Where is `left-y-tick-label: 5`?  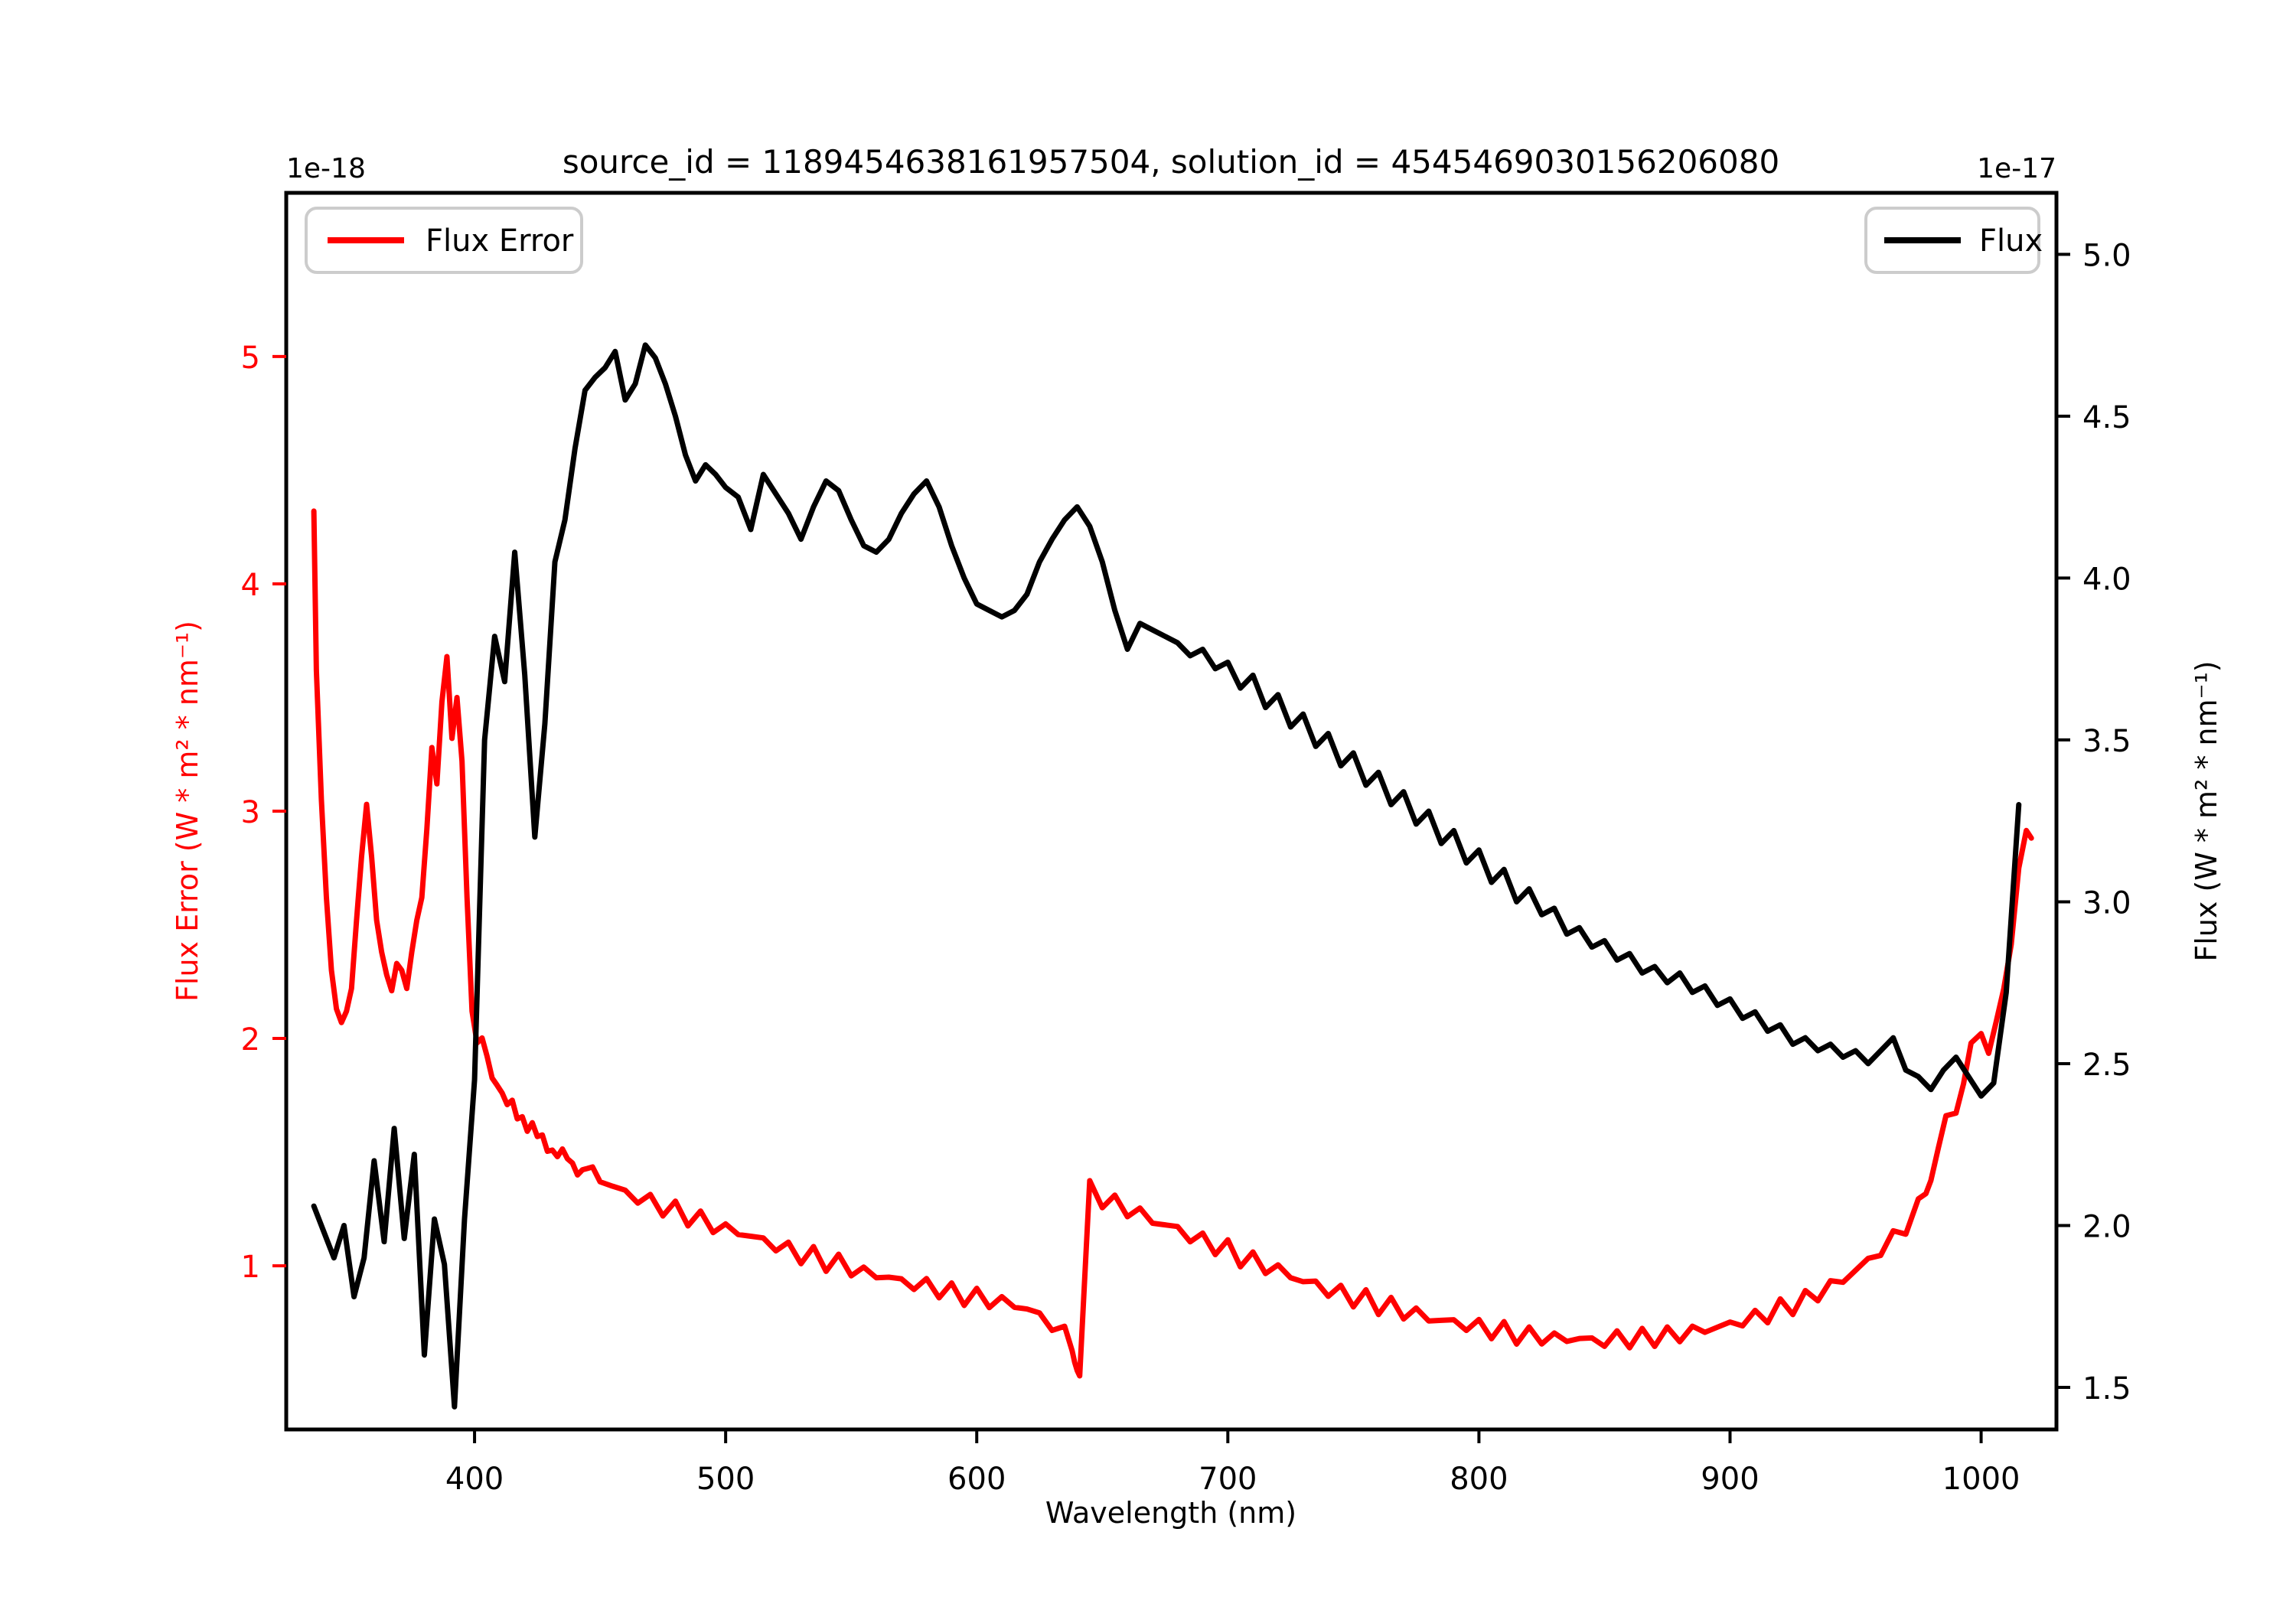
left-y-tick-label: 5 is located at coordinates (250, 358).